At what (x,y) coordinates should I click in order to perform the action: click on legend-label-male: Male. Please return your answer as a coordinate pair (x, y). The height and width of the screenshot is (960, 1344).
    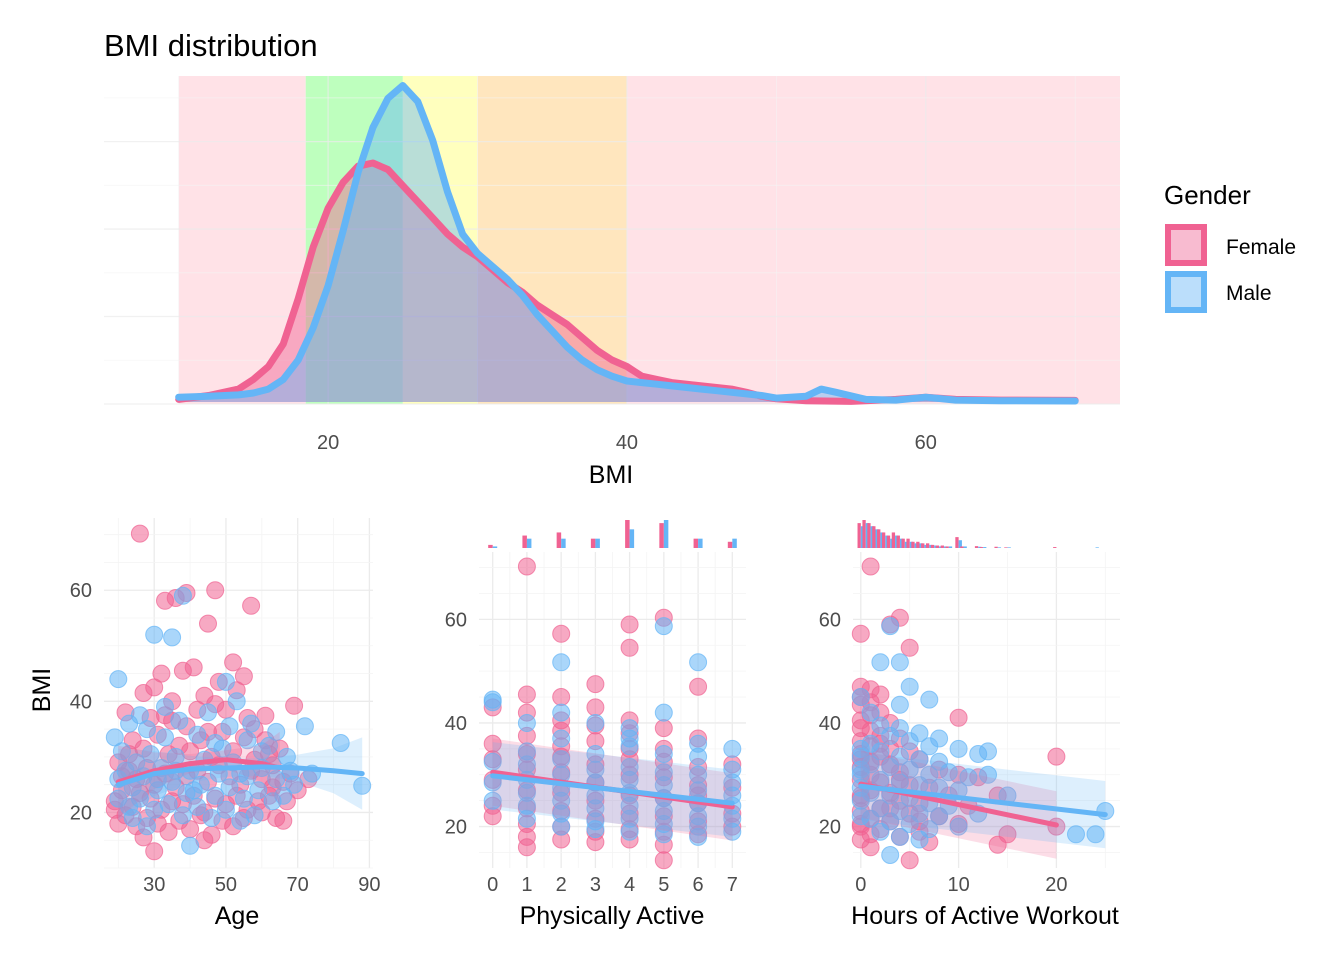
    Looking at the image, I should click on (1249, 293).